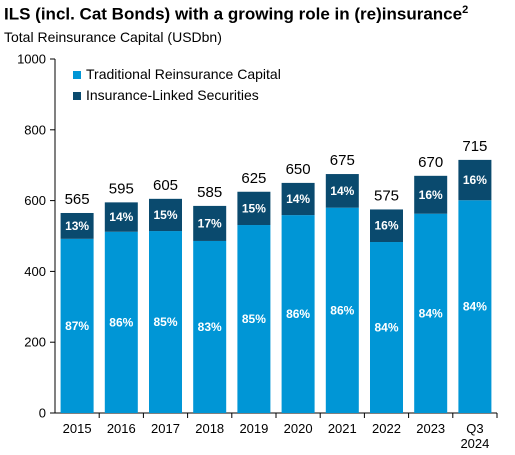 Image resolution: width=515 pixels, height=455 pixels. What do you see at coordinates (113, 37) in the screenshot?
I see `chart-subtitle: Total Reinsurance Capital (USDbn)` at bounding box center [113, 37].